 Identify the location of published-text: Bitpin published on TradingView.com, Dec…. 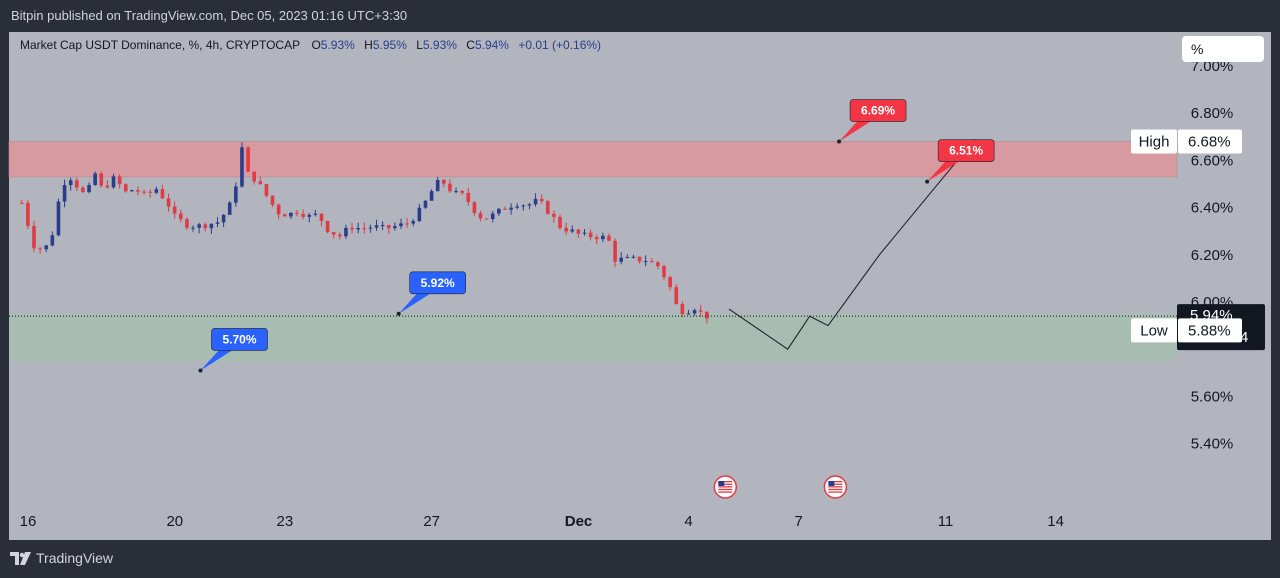
(209, 15).